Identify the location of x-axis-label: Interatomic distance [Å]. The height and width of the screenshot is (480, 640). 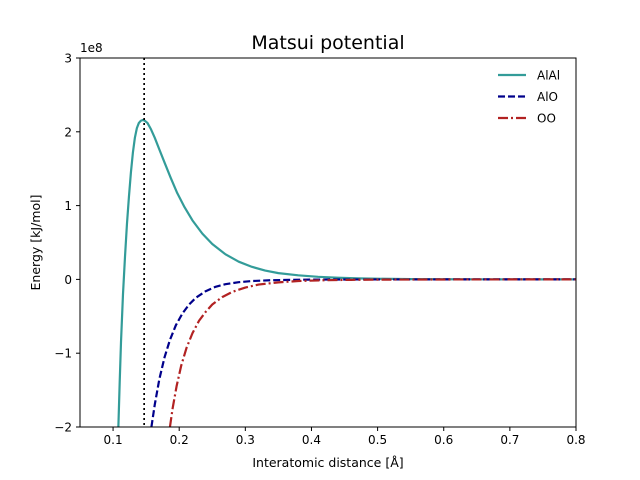
(327, 462).